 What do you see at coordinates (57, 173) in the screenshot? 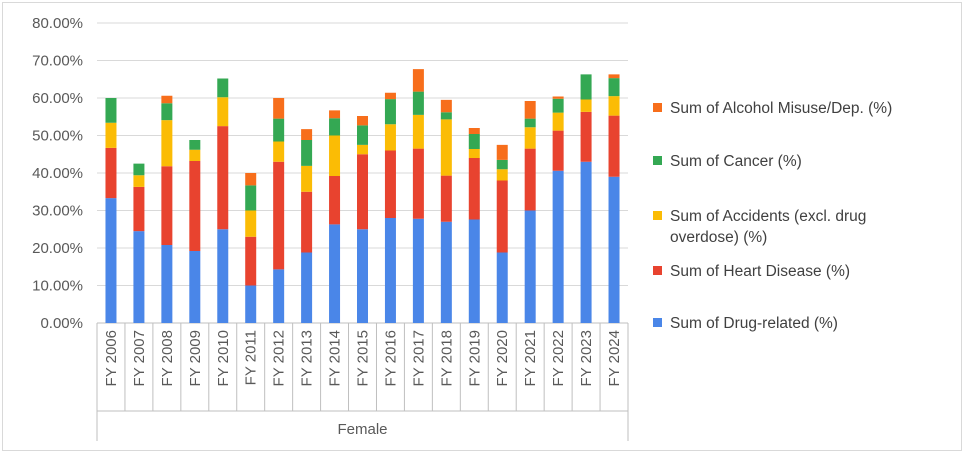
I see `y-tick-label: 40.00%` at bounding box center [57, 173].